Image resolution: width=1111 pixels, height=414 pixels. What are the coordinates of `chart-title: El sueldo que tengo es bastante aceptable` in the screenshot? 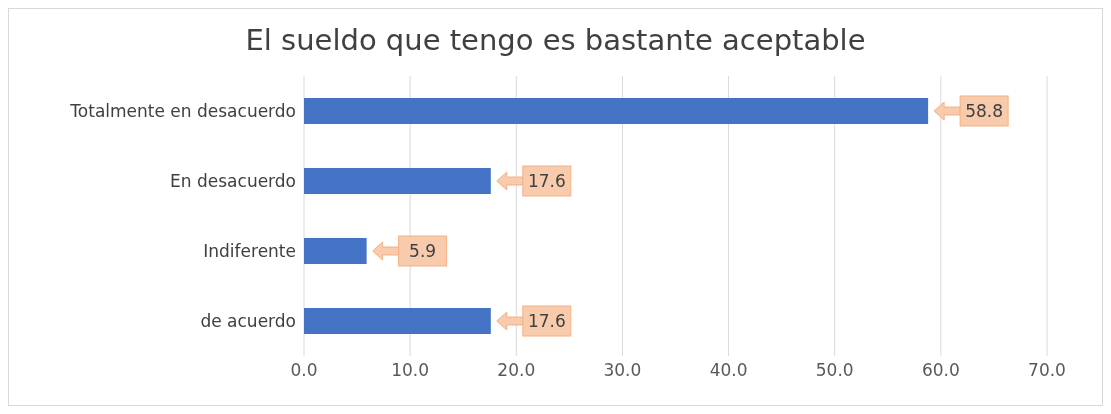 It's located at (555, 41).